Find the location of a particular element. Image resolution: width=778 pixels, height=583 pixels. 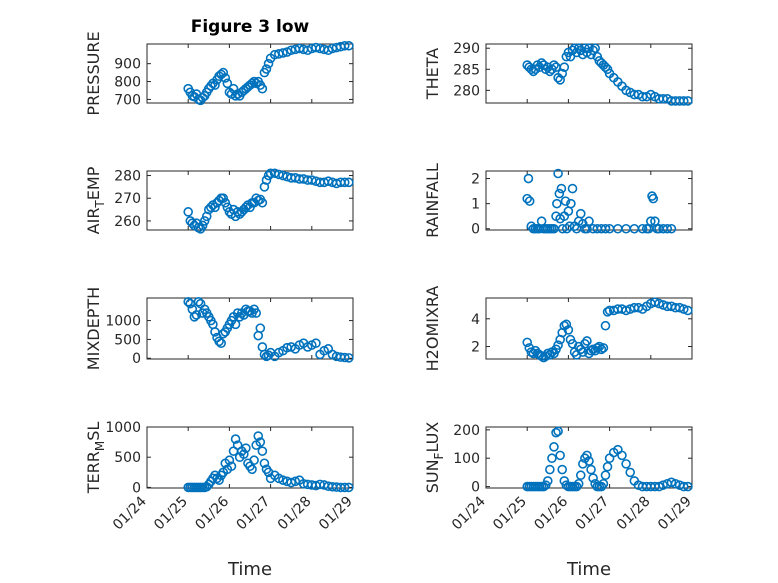

y-tick-label: 280 is located at coordinates (127, 177).